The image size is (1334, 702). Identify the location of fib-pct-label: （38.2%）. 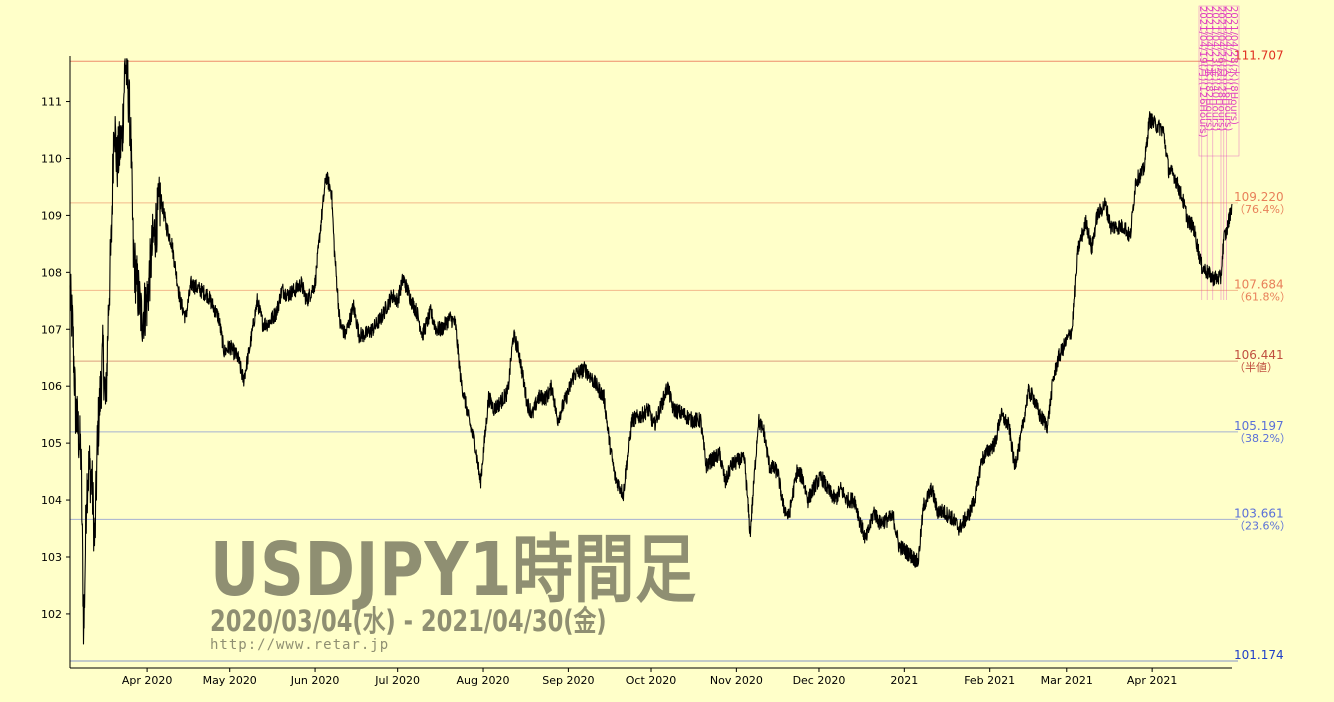
(1262, 438).